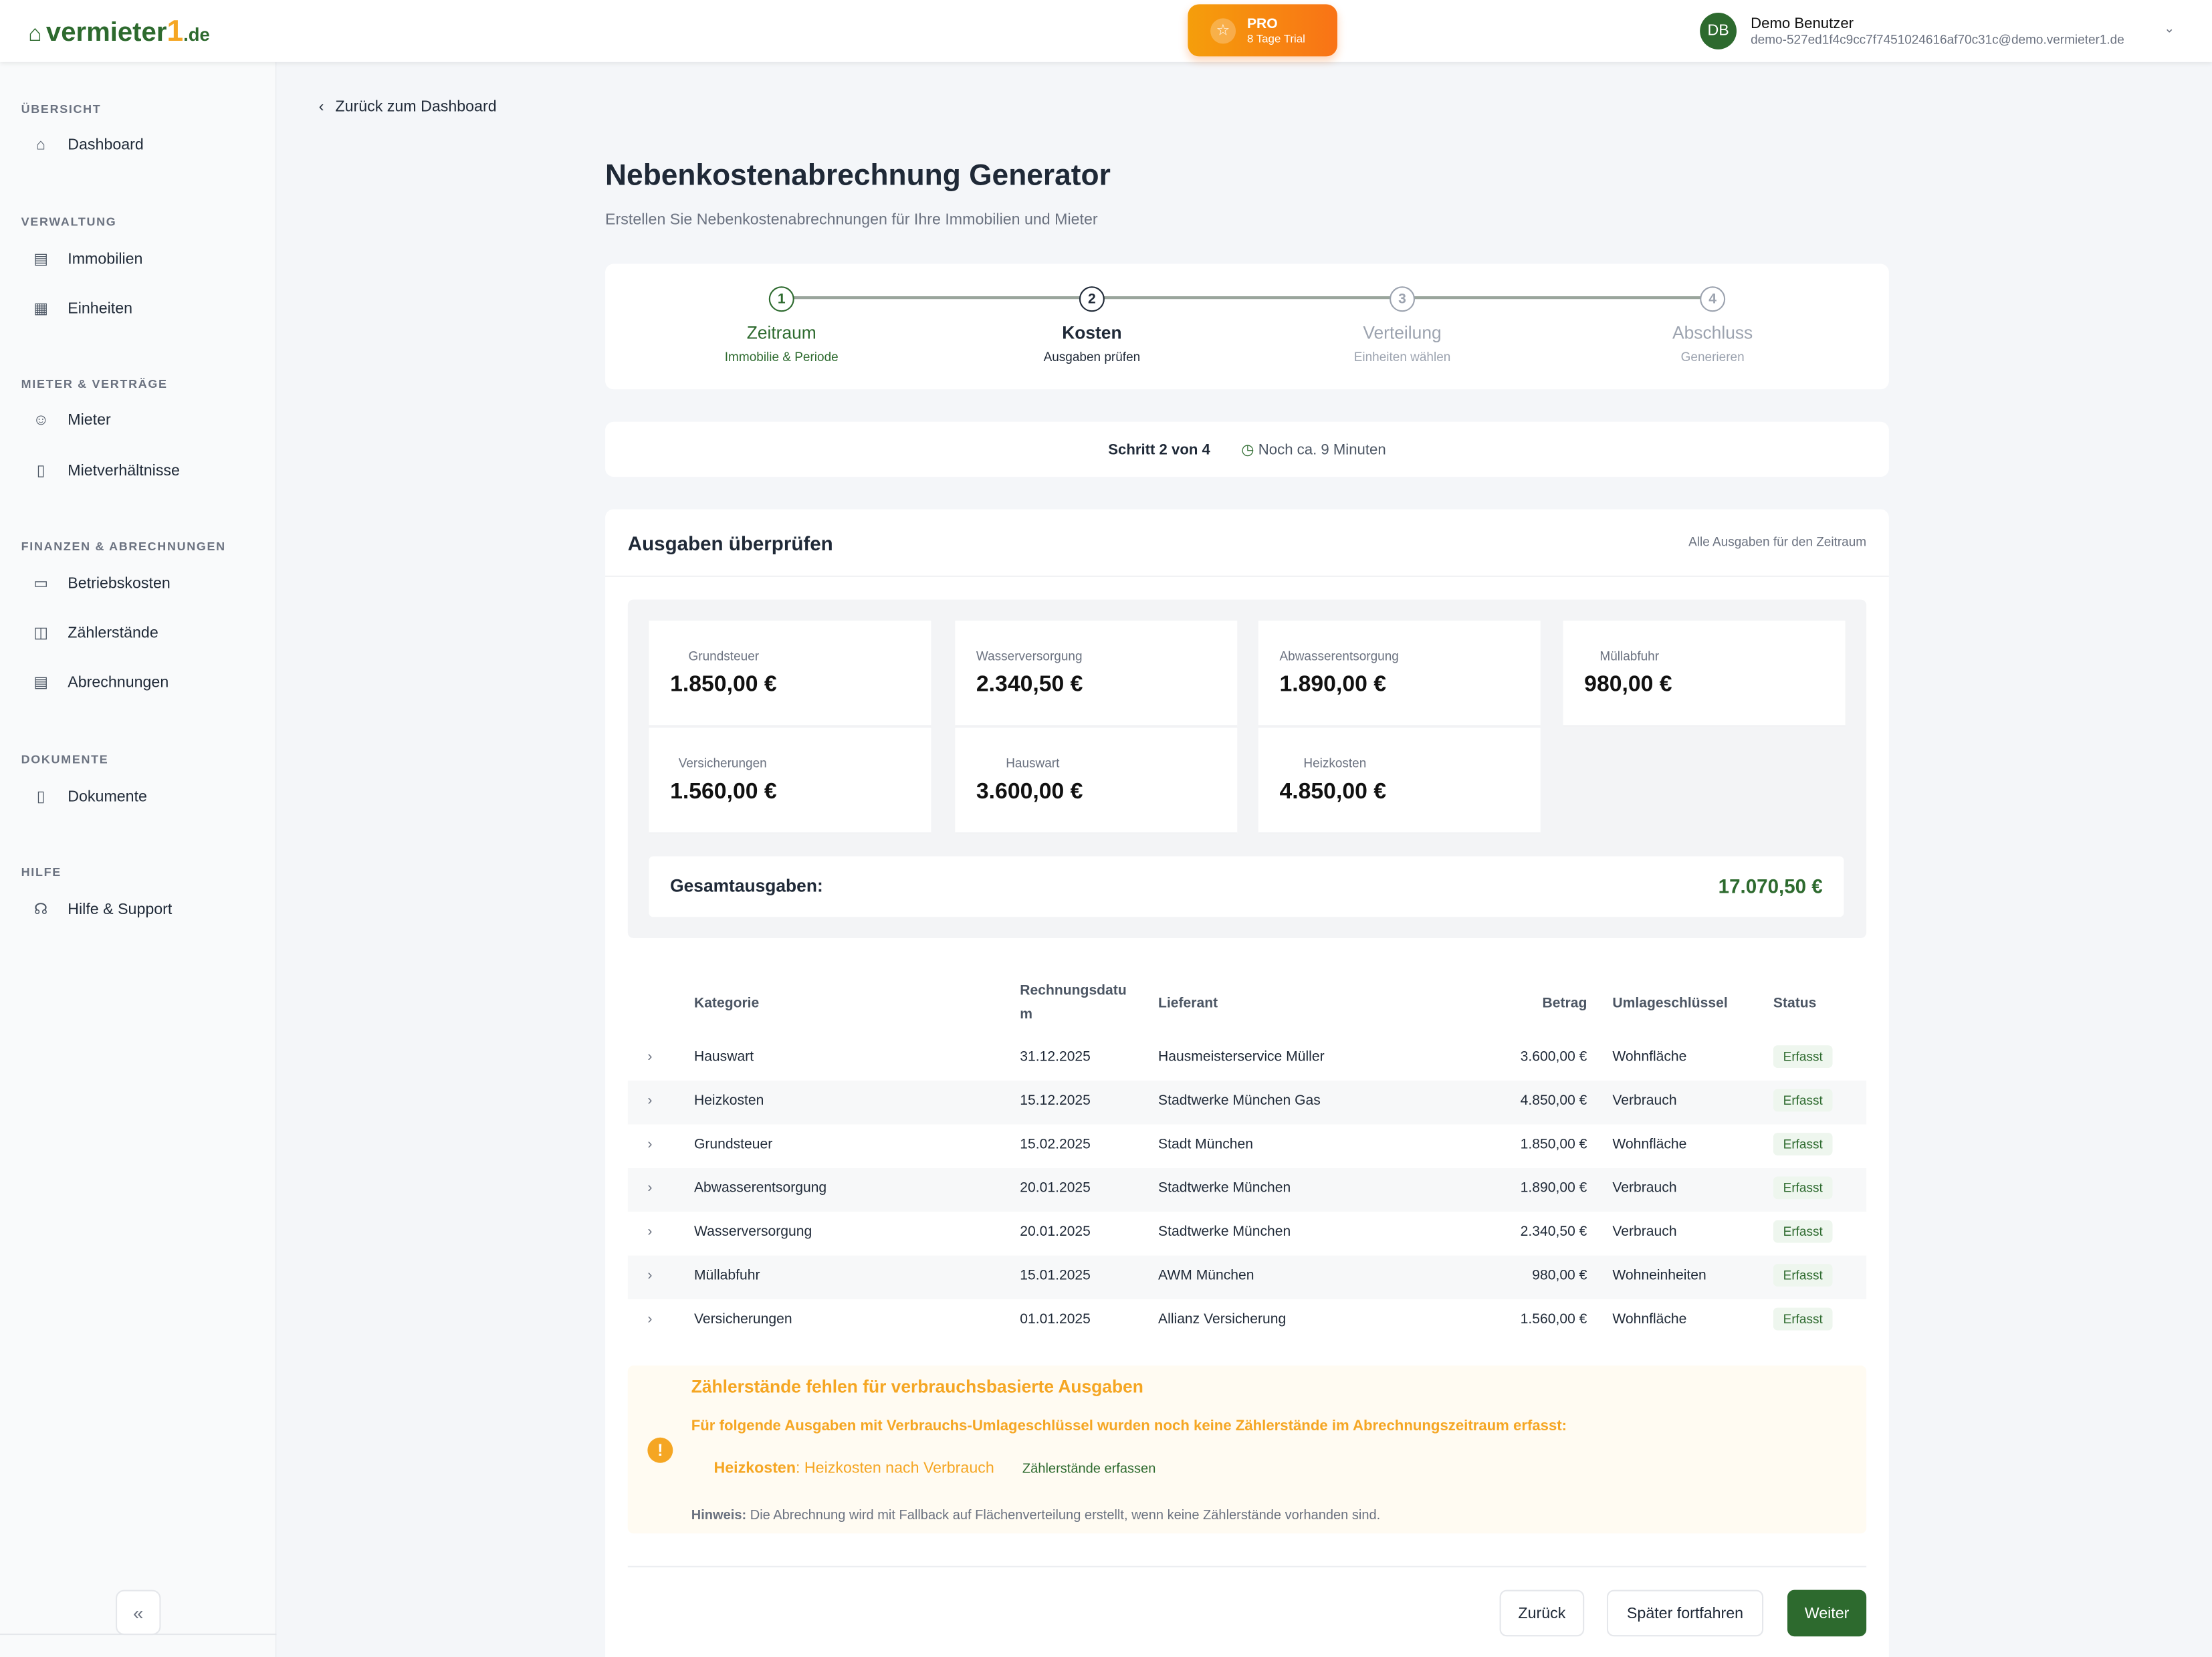  What do you see at coordinates (69, 221) in the screenshot?
I see `sidebar-section-title: VERWALTUNG` at bounding box center [69, 221].